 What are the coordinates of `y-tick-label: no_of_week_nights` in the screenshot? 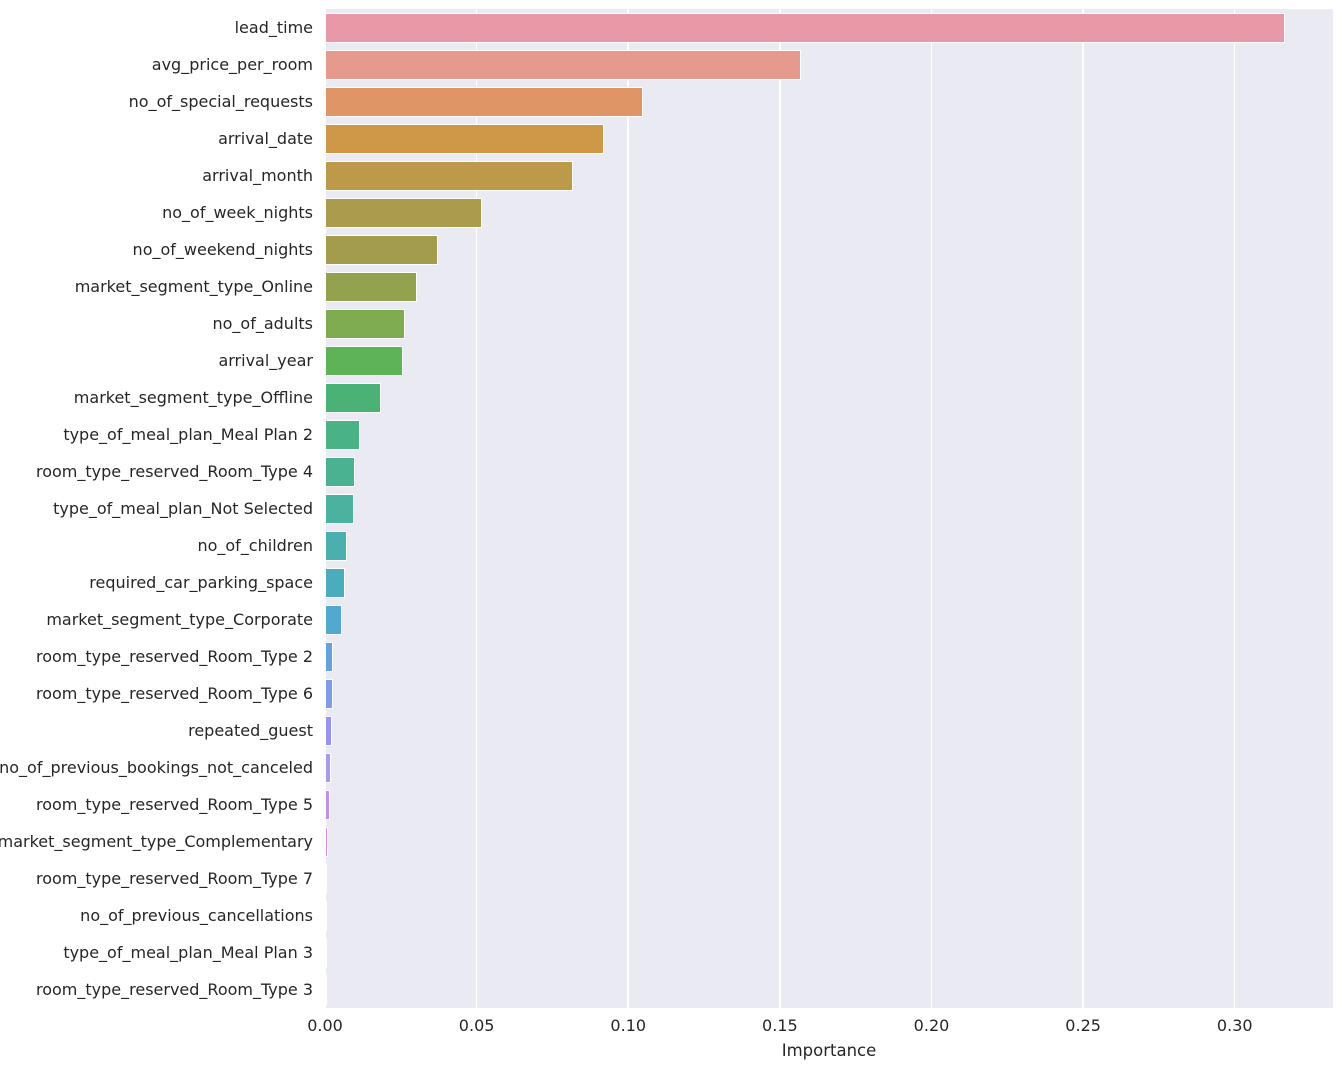 It's located at (237, 212).